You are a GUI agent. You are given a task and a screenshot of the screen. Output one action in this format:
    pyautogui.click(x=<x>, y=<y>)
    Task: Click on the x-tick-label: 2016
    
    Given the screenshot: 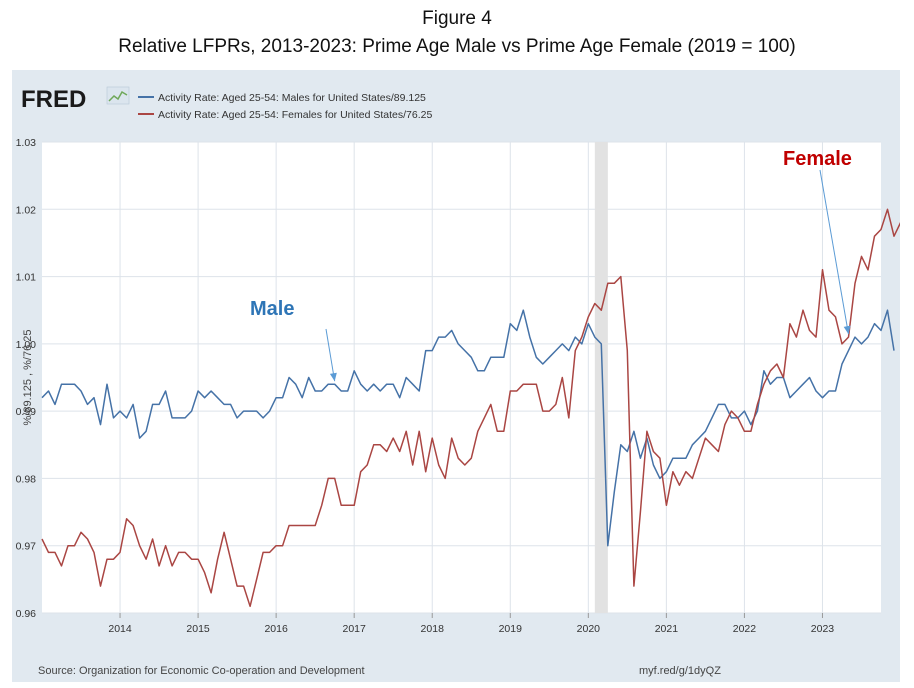 What is the action you would take?
    pyautogui.click(x=276, y=629)
    